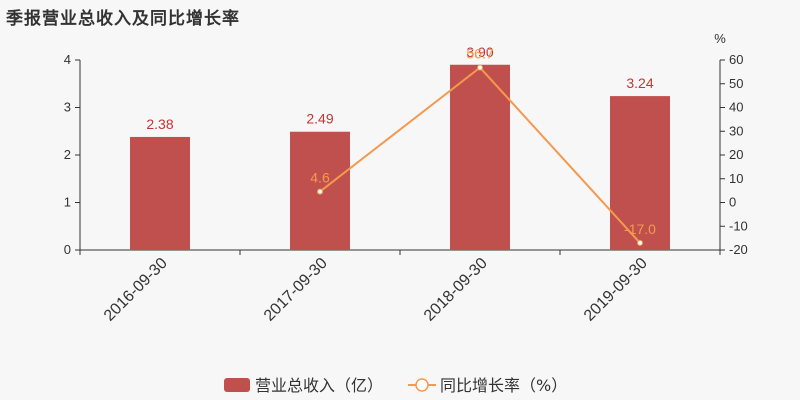  What do you see at coordinates (319, 385) in the screenshot?
I see `legend-label-revenue: 营业总收入（亿）` at bounding box center [319, 385].